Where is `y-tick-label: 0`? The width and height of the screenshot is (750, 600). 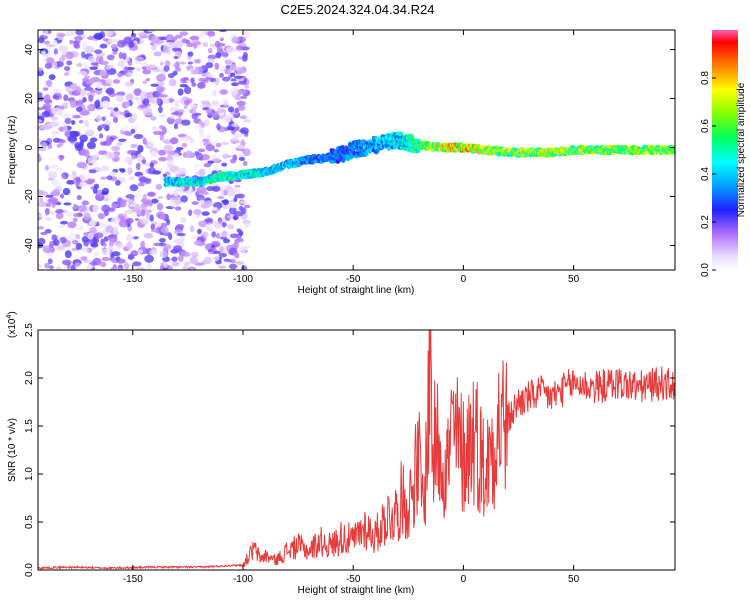
y-tick-label: 0 is located at coordinates (29, 147).